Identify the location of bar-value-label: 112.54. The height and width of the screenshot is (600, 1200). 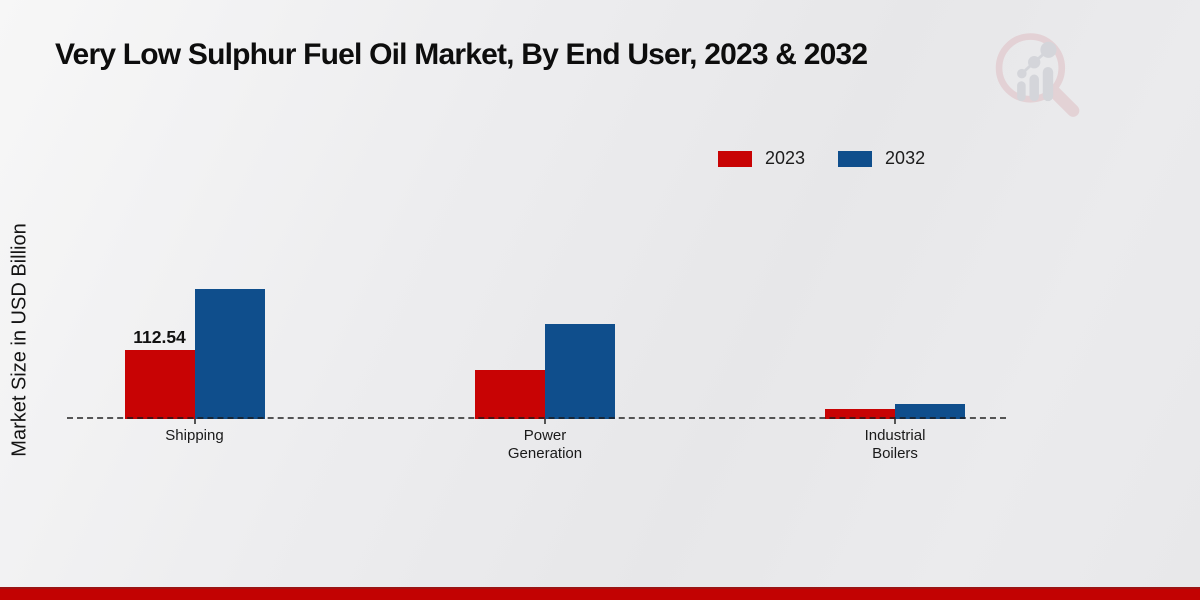
(159, 337).